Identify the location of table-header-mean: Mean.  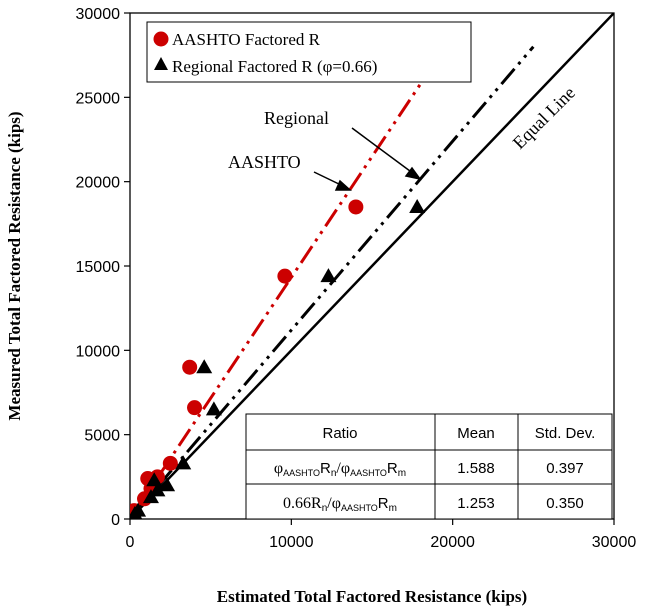
(476, 433).